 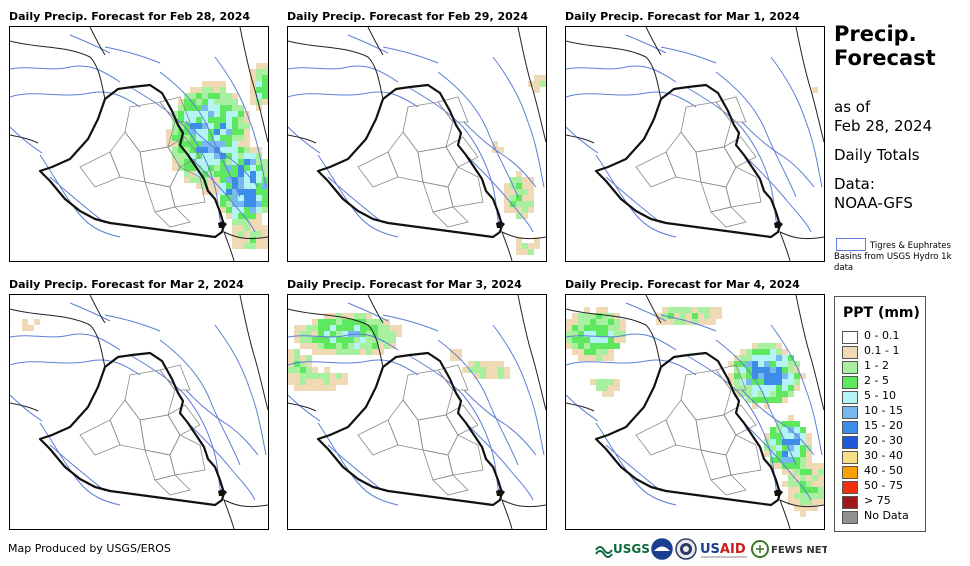 I want to click on panel-title: Daily Precip. Forecast for Mar 3, 2024, so click(x=404, y=284).